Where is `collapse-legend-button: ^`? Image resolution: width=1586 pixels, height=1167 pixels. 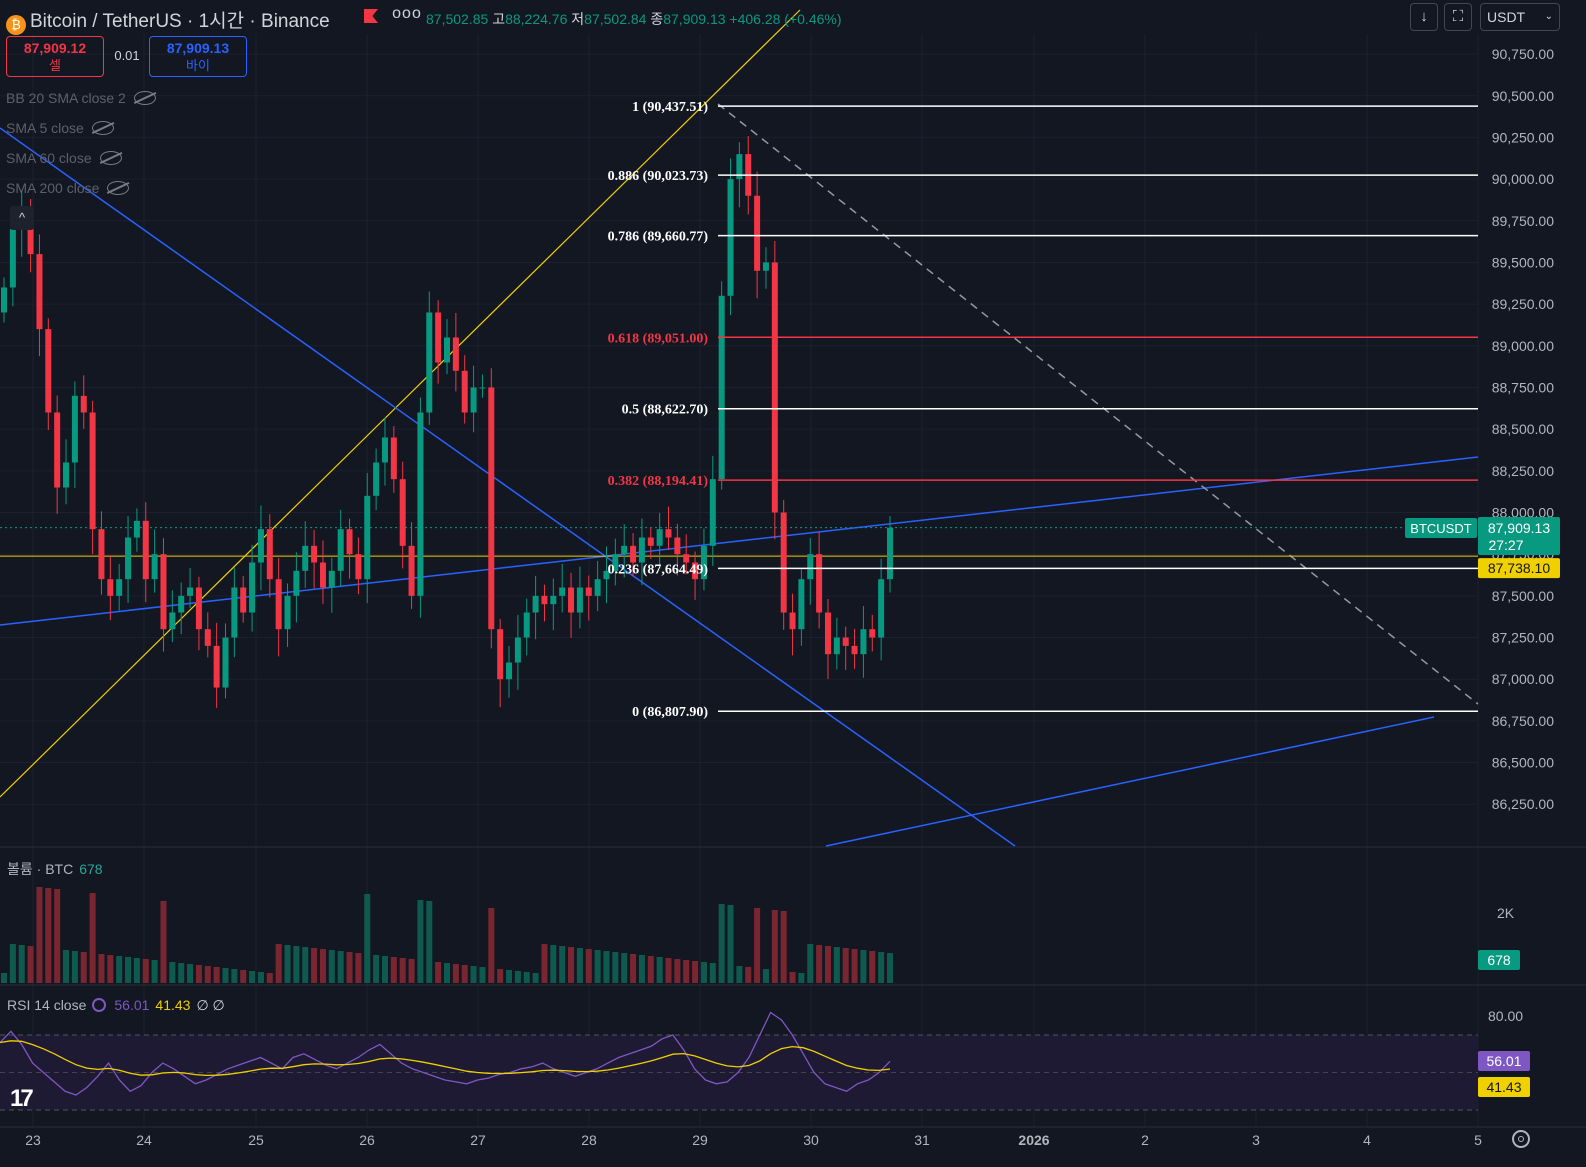 collapse-legend-button: ^ is located at coordinates (22, 218).